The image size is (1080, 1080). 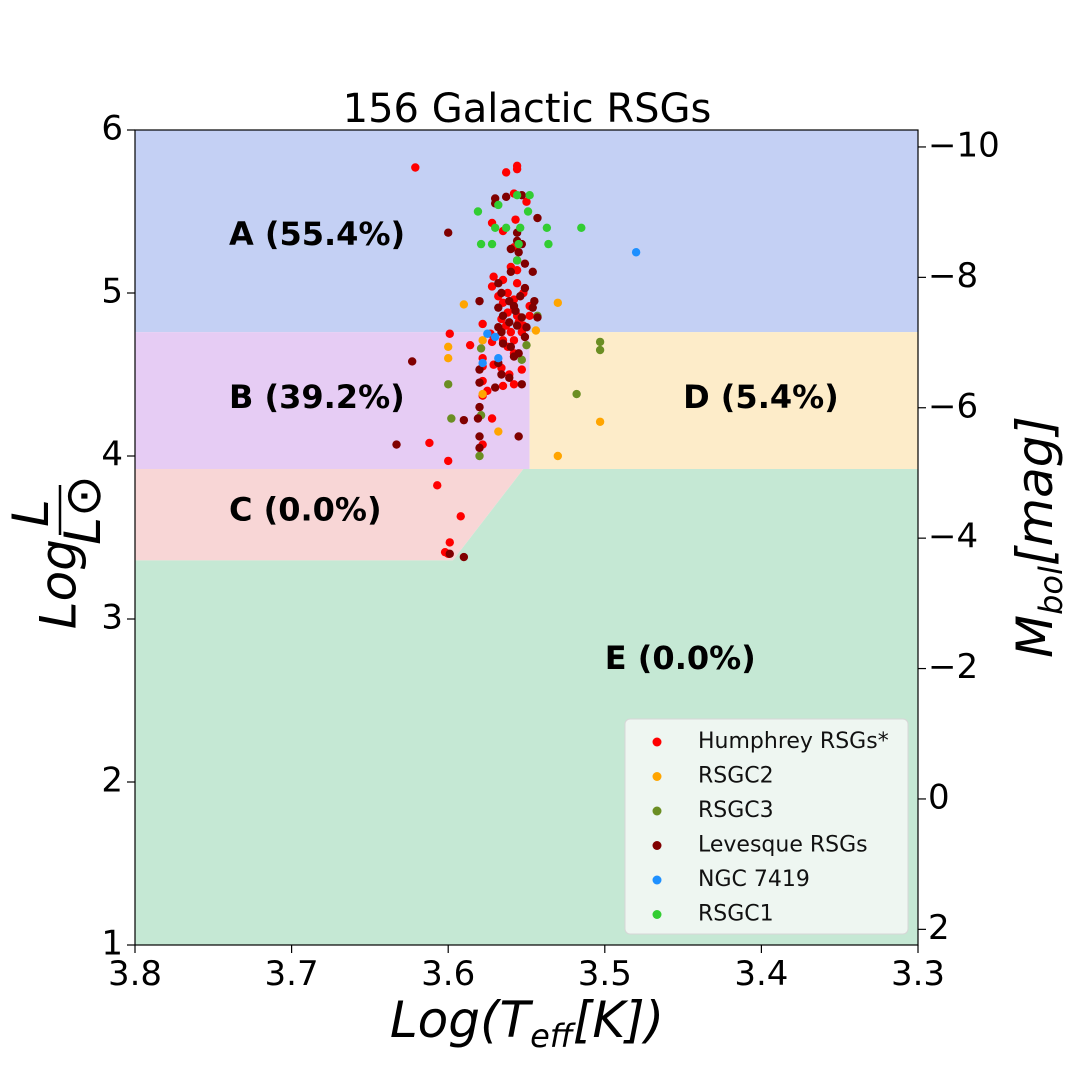 I want to click on y-axis-label: Log L L⊙, so click(x=57, y=552).